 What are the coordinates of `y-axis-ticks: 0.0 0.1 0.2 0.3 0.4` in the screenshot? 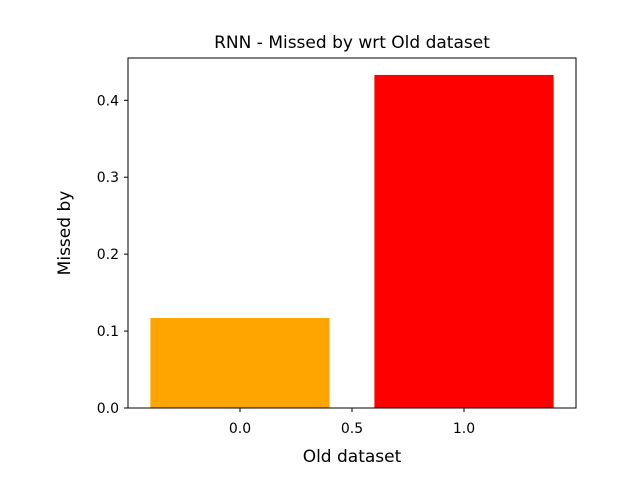 It's located at (112, 255).